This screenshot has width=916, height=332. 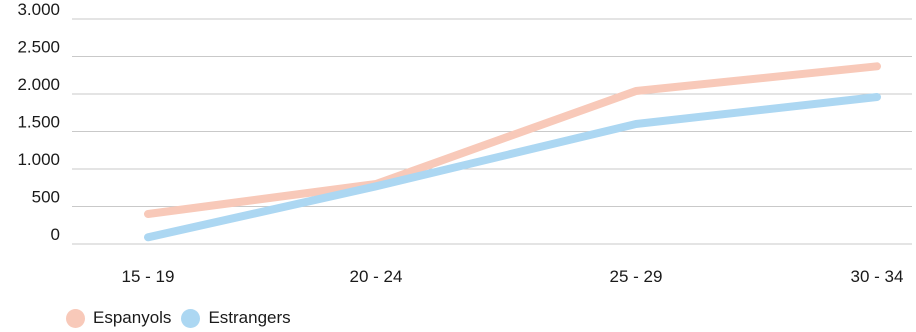 I want to click on x-tick-label-15-19: 15 - 19, so click(x=148, y=276).